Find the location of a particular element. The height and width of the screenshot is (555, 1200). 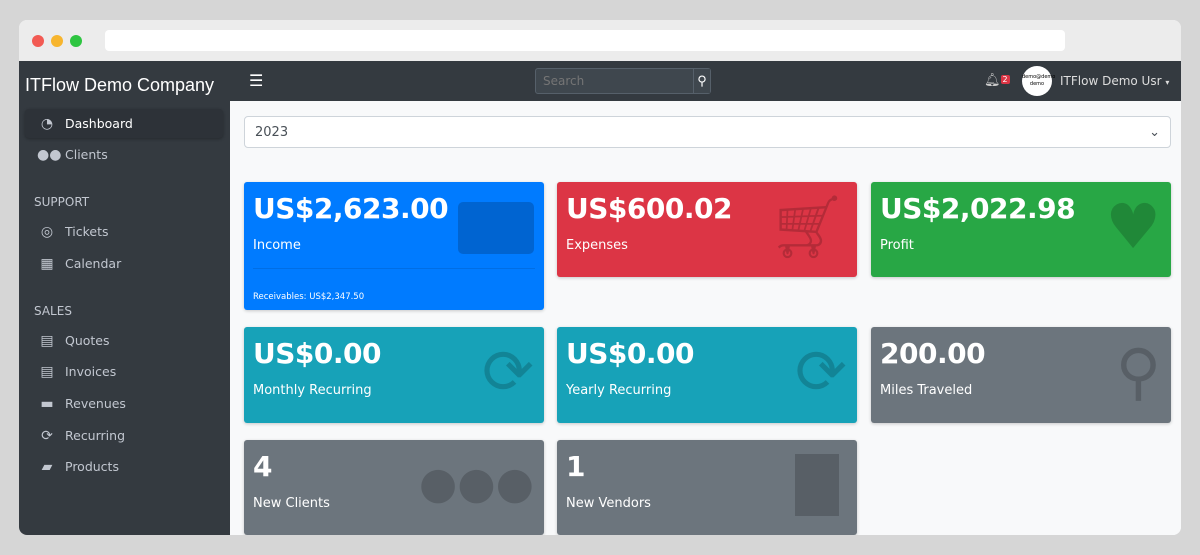

sidebar-item-label: Products is located at coordinates (92, 466).